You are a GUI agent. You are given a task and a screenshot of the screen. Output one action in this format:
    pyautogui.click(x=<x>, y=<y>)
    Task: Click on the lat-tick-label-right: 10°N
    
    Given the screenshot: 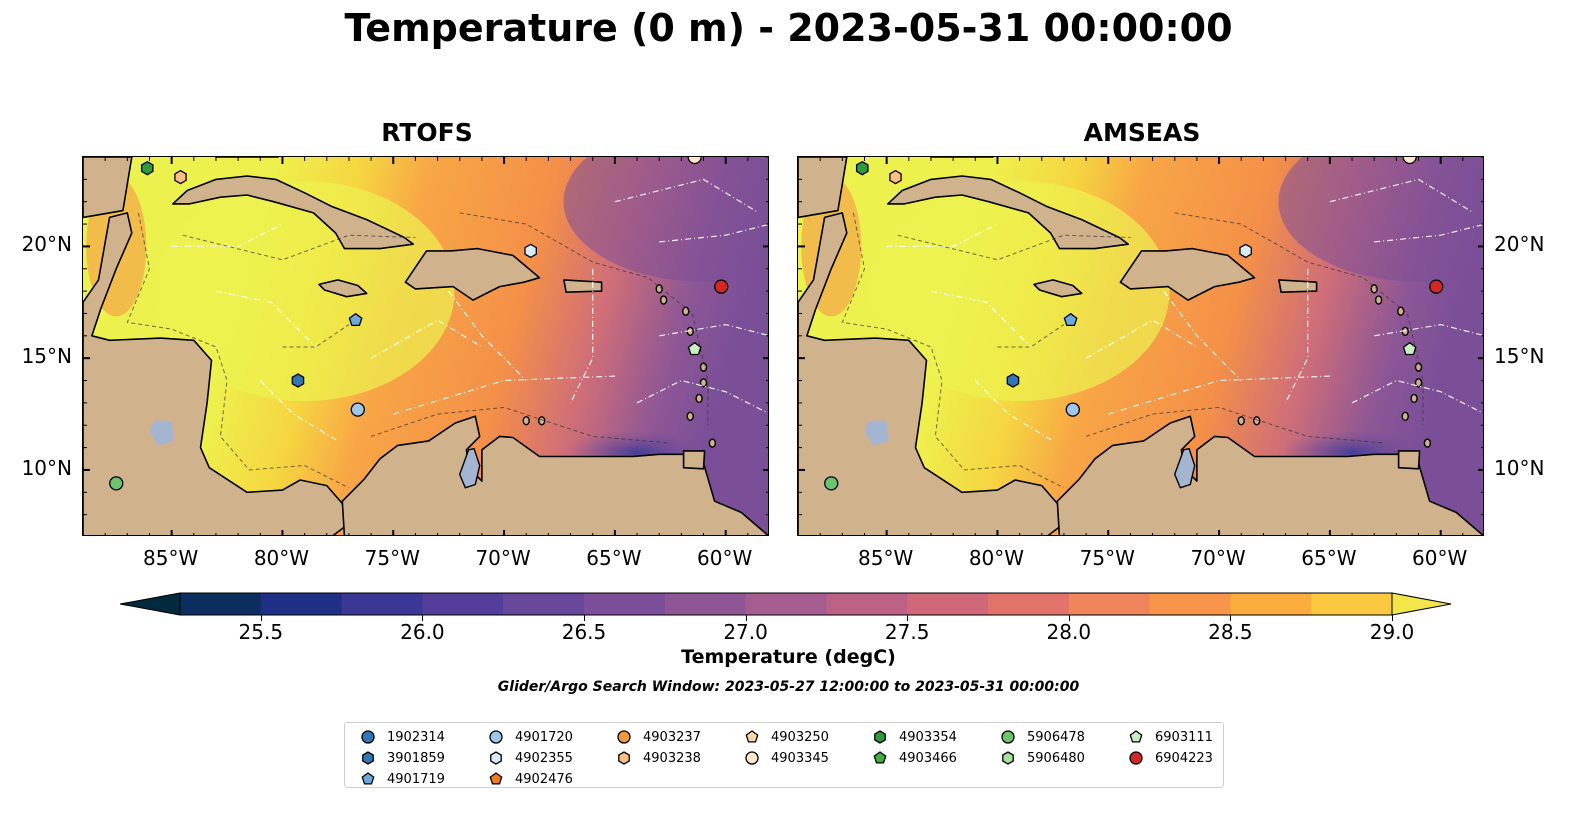 What is the action you would take?
    pyautogui.click(x=1519, y=467)
    